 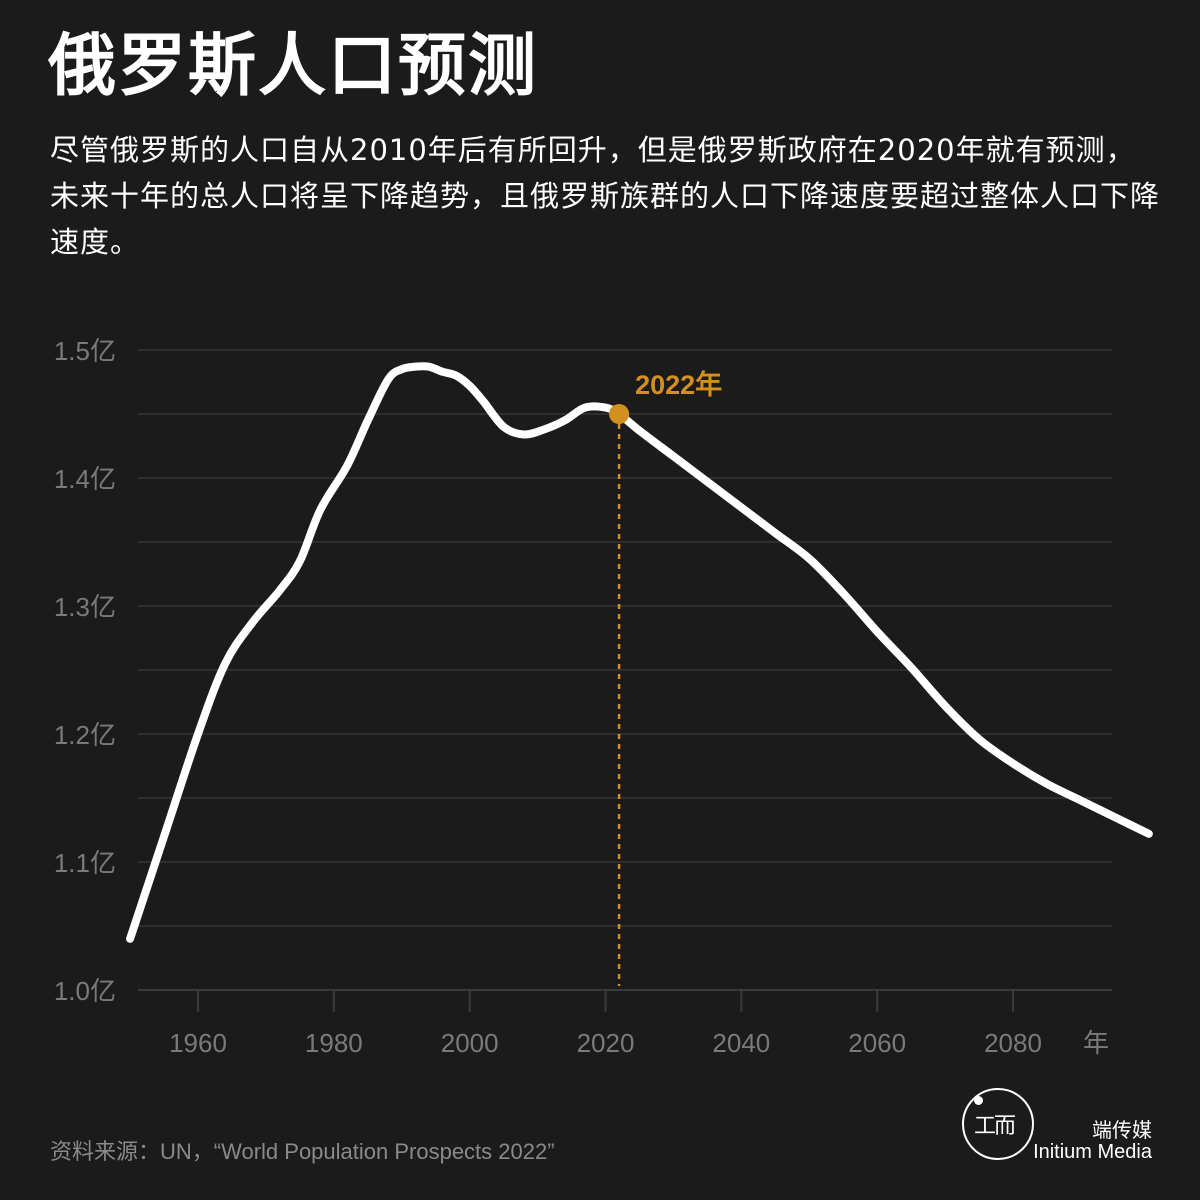 What do you see at coordinates (334, 1043) in the screenshot?
I see `x-tick-label: 1980` at bounding box center [334, 1043].